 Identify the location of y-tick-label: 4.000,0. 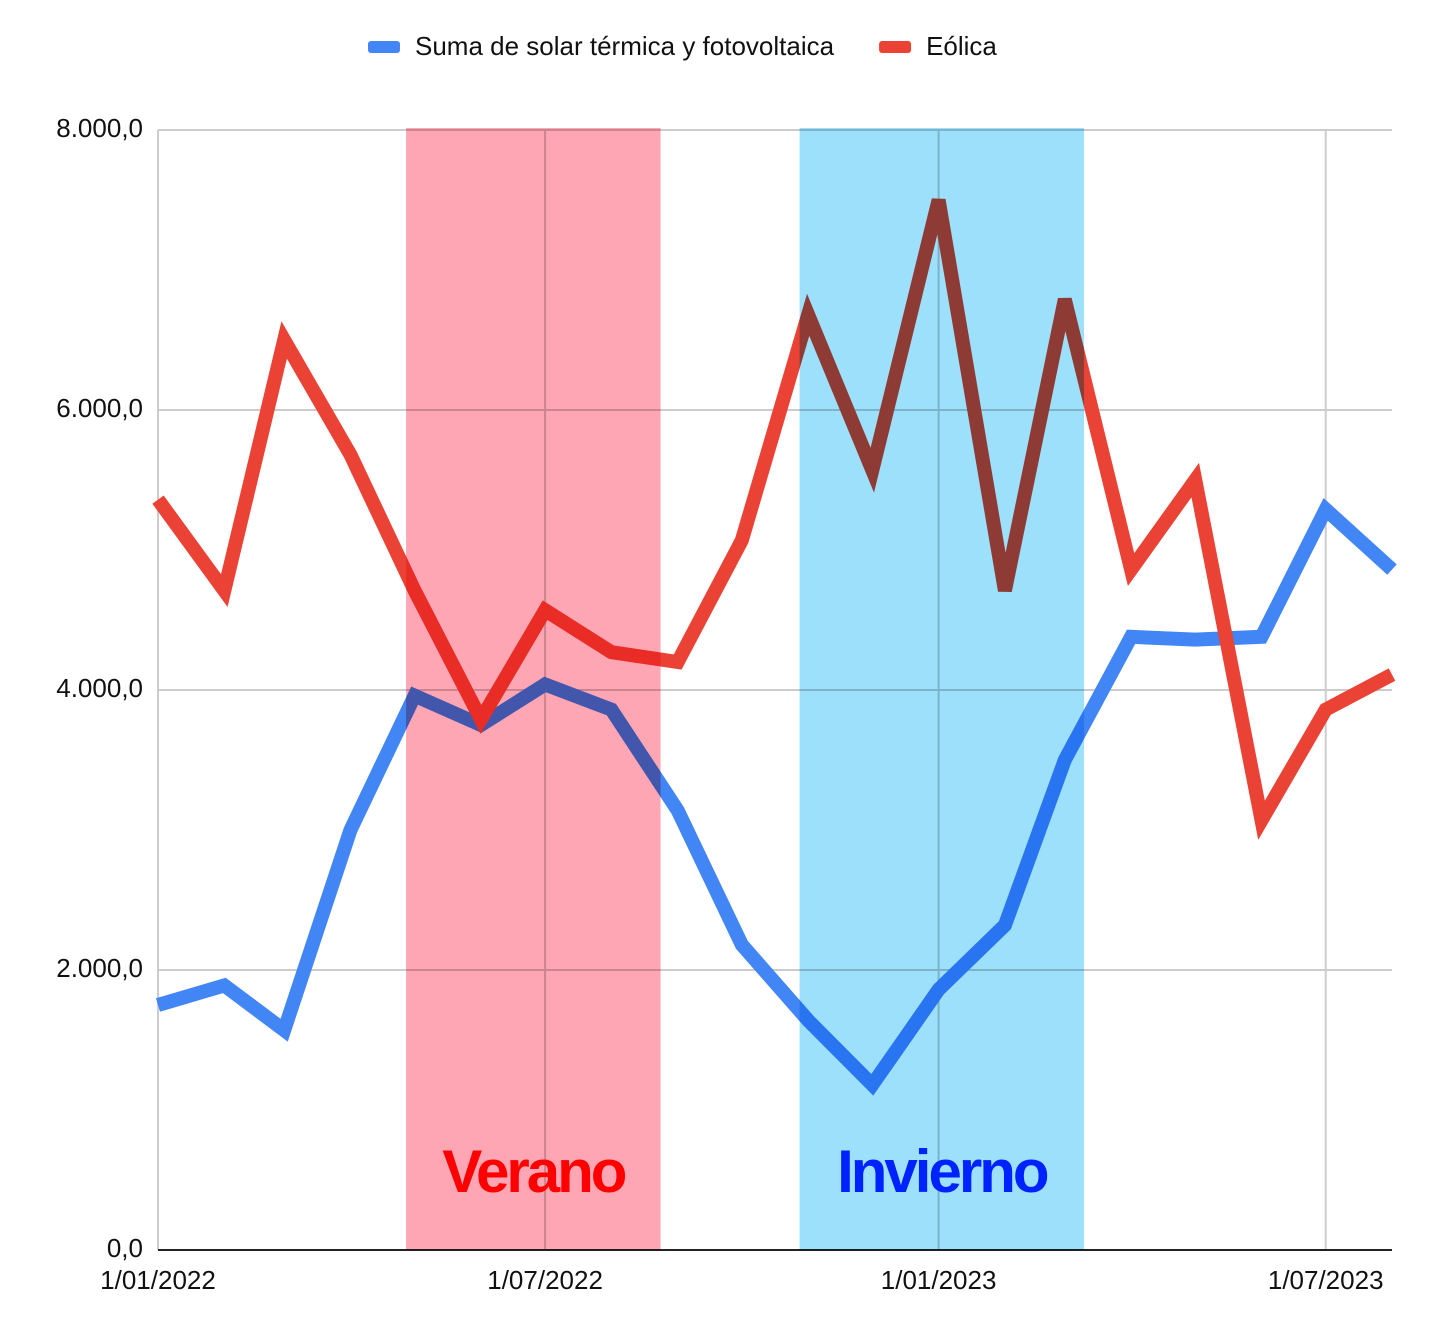
(99, 688).